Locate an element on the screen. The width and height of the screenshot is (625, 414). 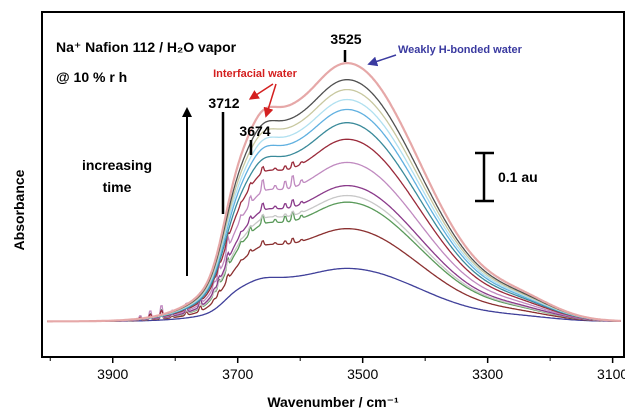
peak-3712-label: 3712 is located at coordinates (223, 103).